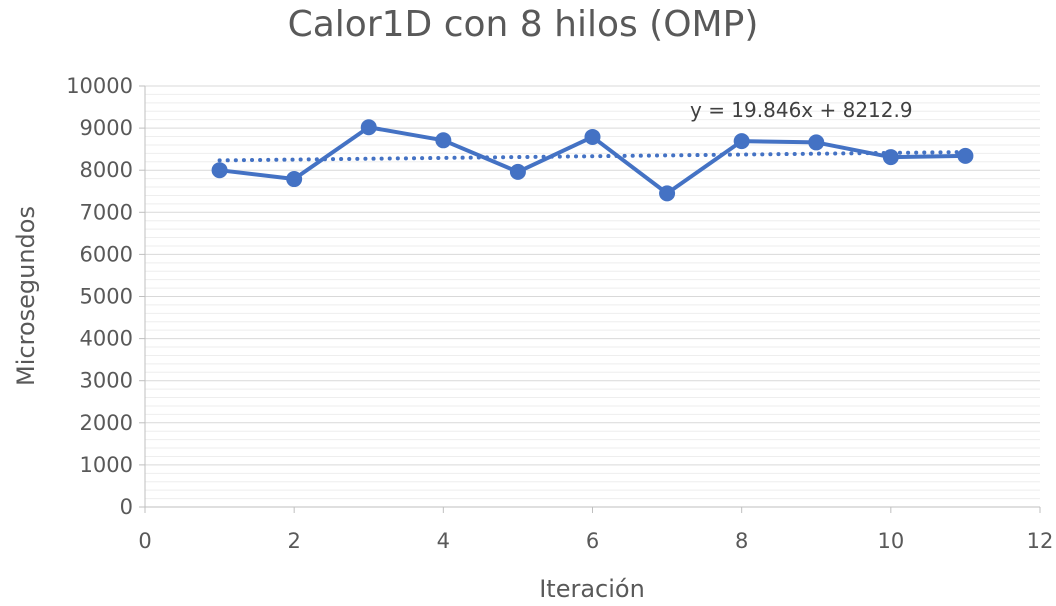 This screenshot has width=1056, height=606. What do you see at coordinates (106, 297) in the screenshot?
I see `y-tick-label: 5000` at bounding box center [106, 297].